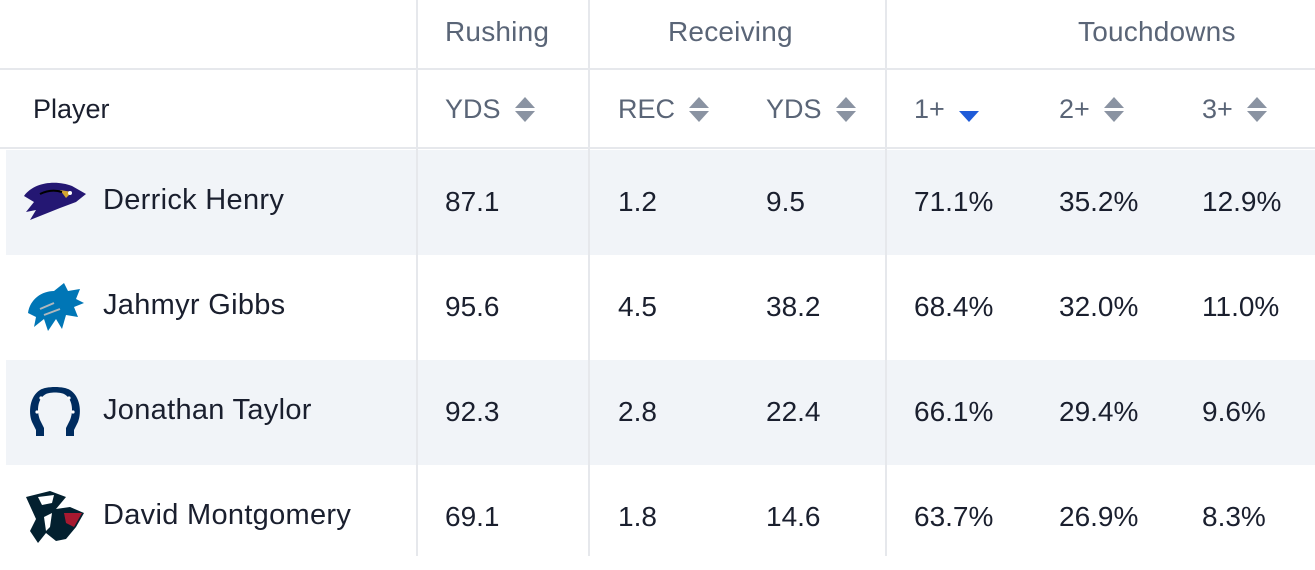  I want to click on group-touchdowns: Touchdowns, so click(1157, 31).